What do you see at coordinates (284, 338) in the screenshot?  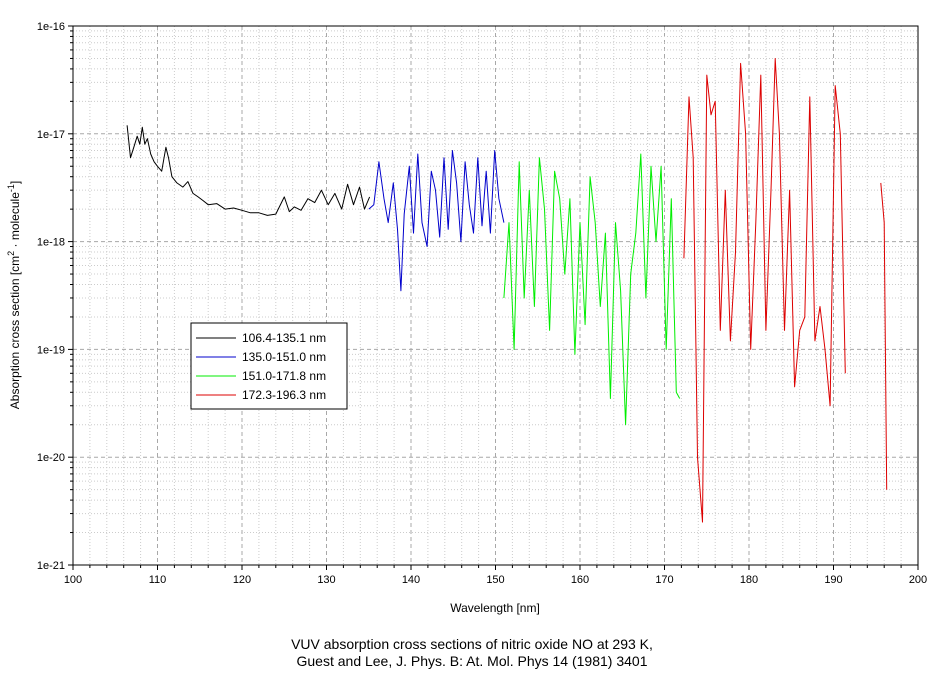 I see `legend-label-1: 106.4-135.1 nm` at bounding box center [284, 338].